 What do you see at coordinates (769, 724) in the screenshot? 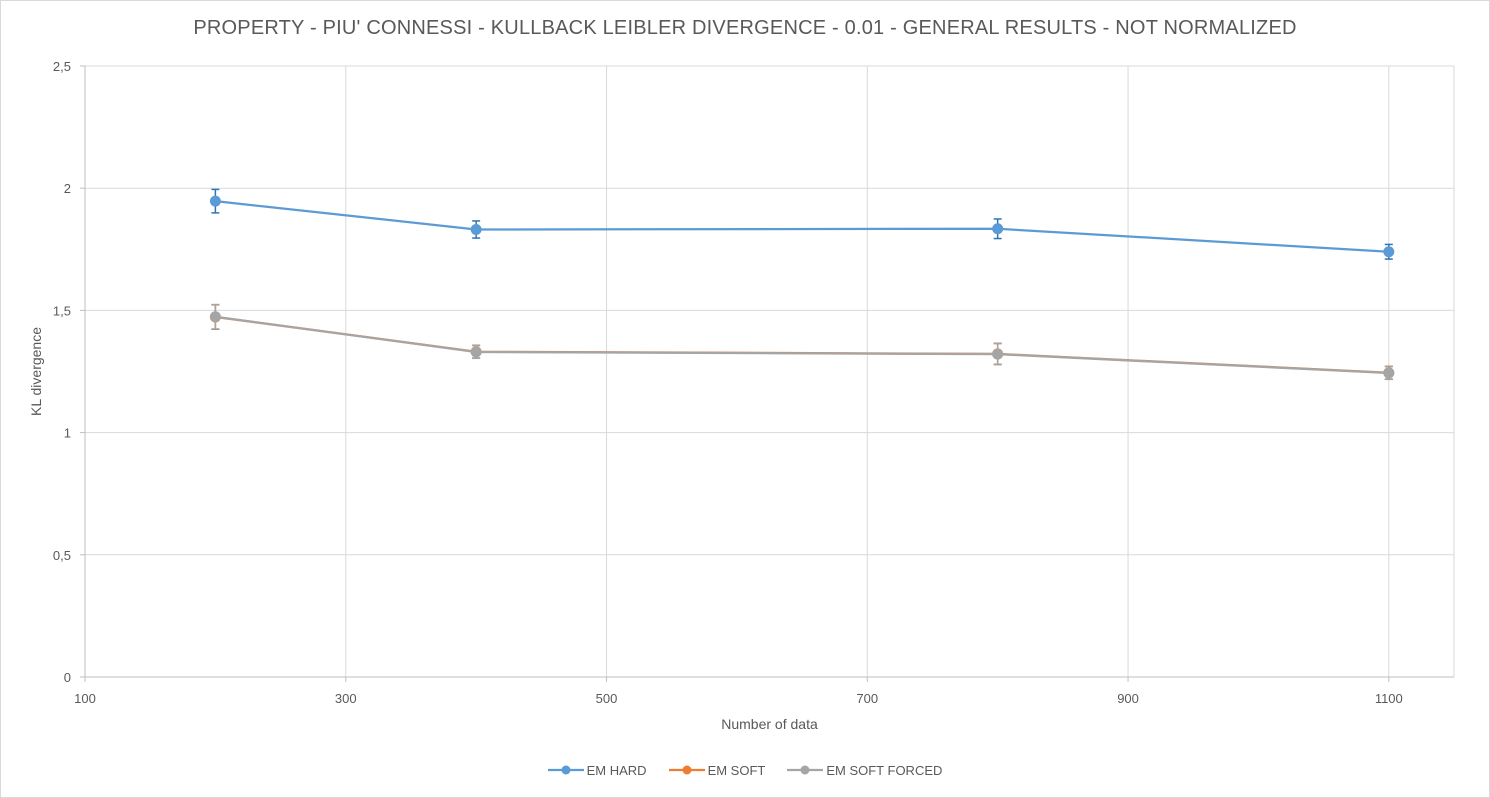
I see `x-axis-title: Number of data` at bounding box center [769, 724].